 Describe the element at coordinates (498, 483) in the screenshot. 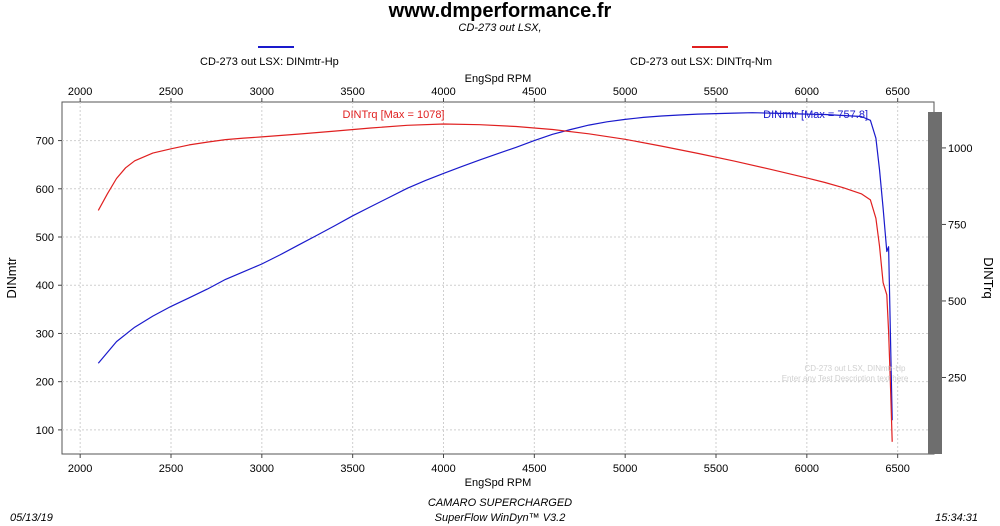

I see `x-axis-label-bottom: EngSpd RPM` at that location.